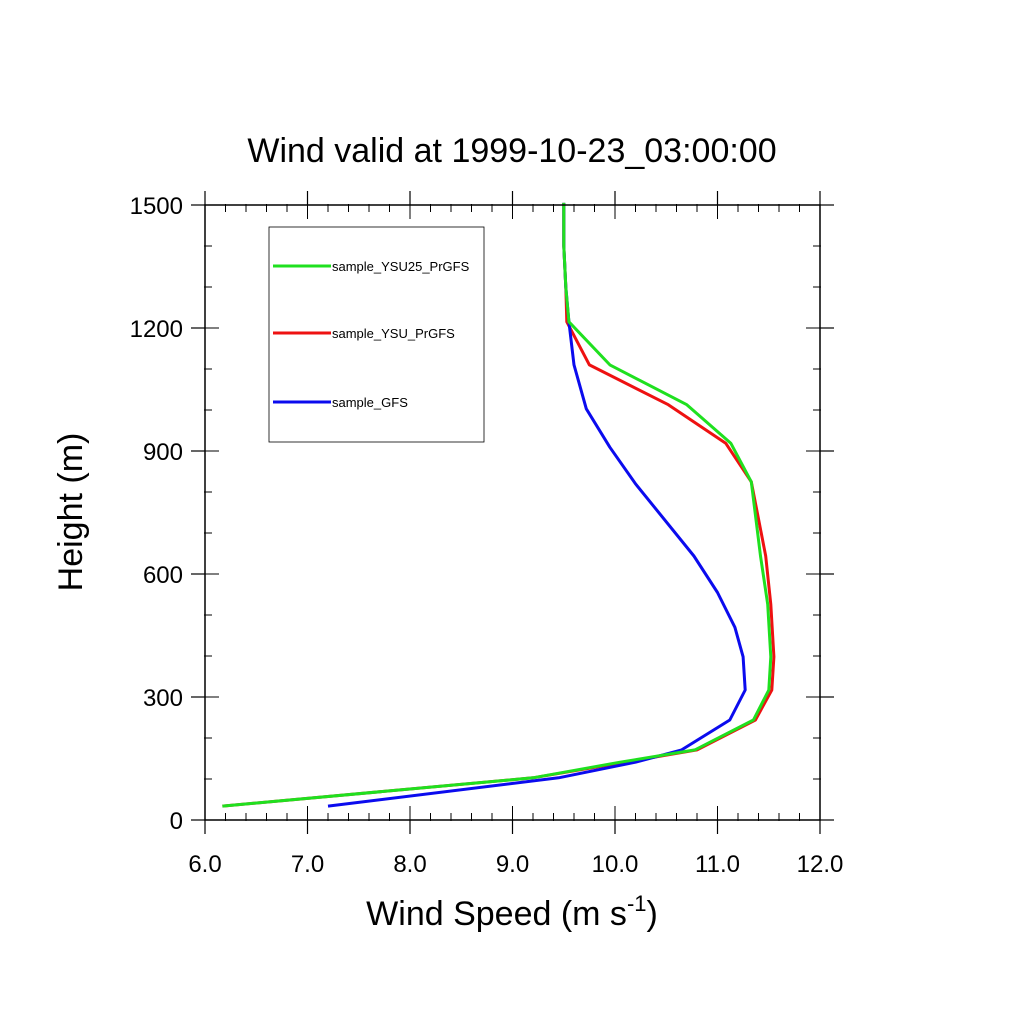  What do you see at coordinates (820, 864) in the screenshot?
I see `x-tick-label: 12.0` at bounding box center [820, 864].